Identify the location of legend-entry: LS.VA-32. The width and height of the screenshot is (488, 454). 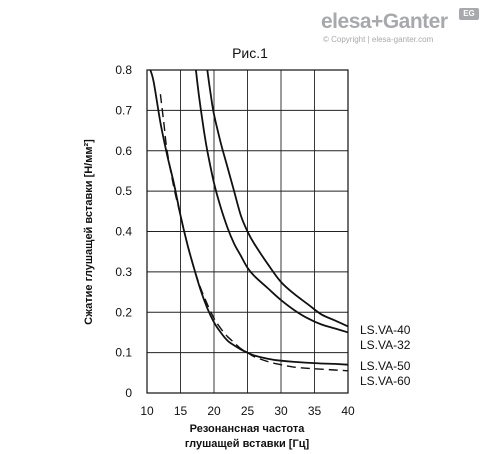
(385, 345).